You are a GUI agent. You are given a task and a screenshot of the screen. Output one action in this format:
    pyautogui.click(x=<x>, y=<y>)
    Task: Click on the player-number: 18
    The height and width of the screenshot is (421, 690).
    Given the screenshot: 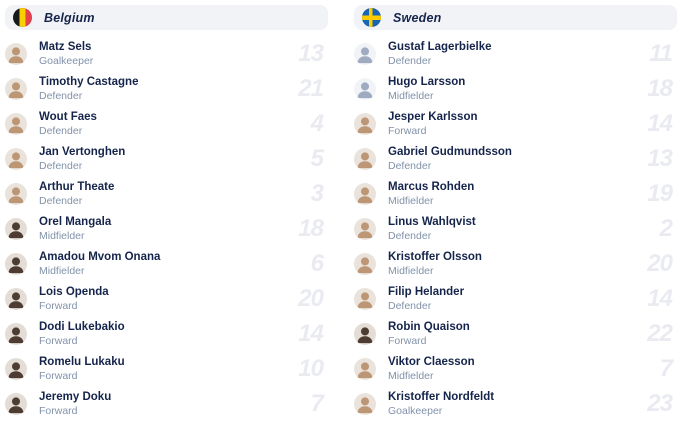 What is the action you would take?
    pyautogui.click(x=660, y=88)
    